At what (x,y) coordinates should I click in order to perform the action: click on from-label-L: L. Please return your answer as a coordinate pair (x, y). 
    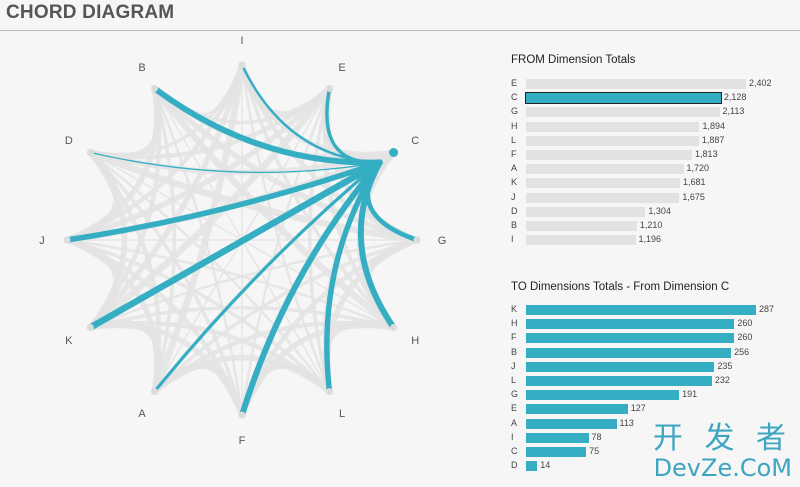
    Looking at the image, I should click on (514, 139).